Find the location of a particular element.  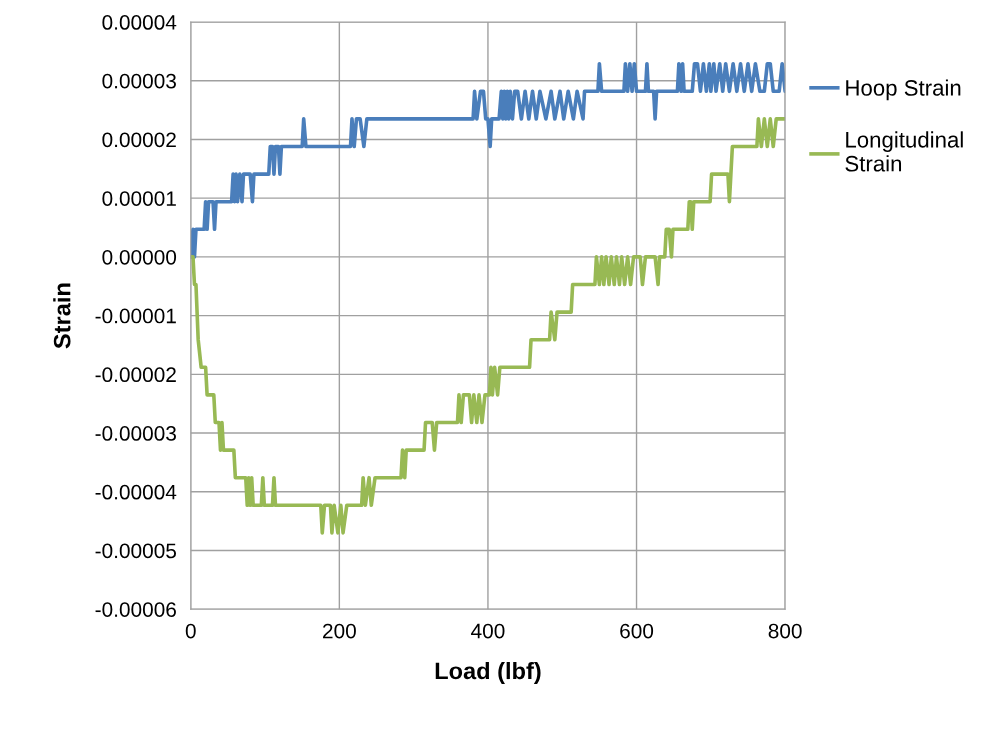

x-tick-label: 800 is located at coordinates (785, 631).